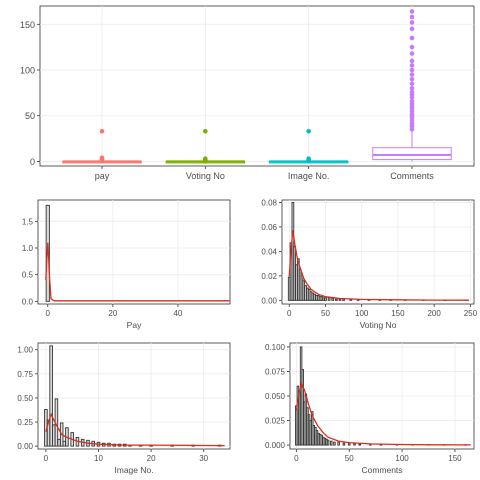 This screenshot has width=480, height=480. What do you see at coordinates (32, 162) in the screenshot?
I see `y-tick-label: 0` at bounding box center [32, 162].